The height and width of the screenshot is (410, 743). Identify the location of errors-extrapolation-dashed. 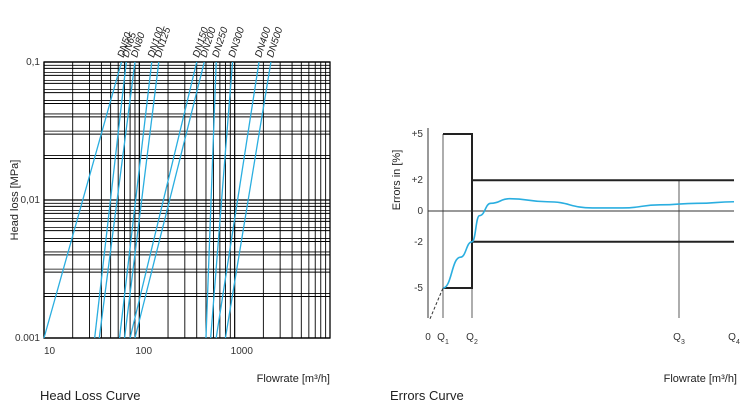
(436, 303).